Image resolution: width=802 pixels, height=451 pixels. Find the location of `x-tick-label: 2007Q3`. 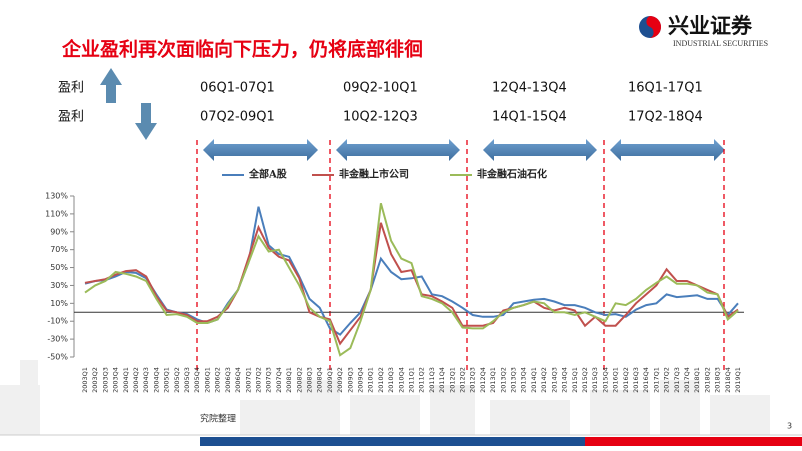

x-tick-label: 2007Q3 is located at coordinates (269, 380).